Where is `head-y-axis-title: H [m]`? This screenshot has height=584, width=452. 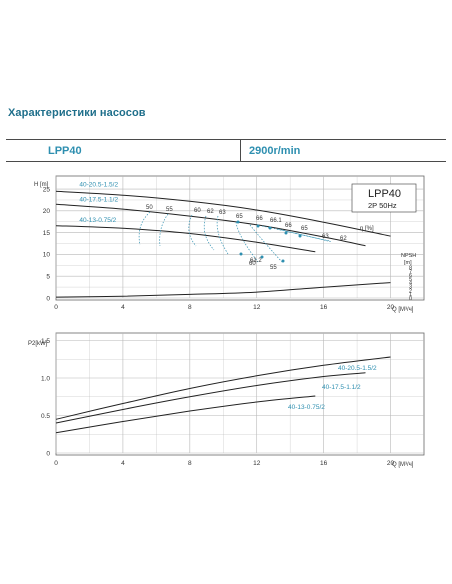
head-y-axis-title: H [m] is located at coordinates (41, 185).